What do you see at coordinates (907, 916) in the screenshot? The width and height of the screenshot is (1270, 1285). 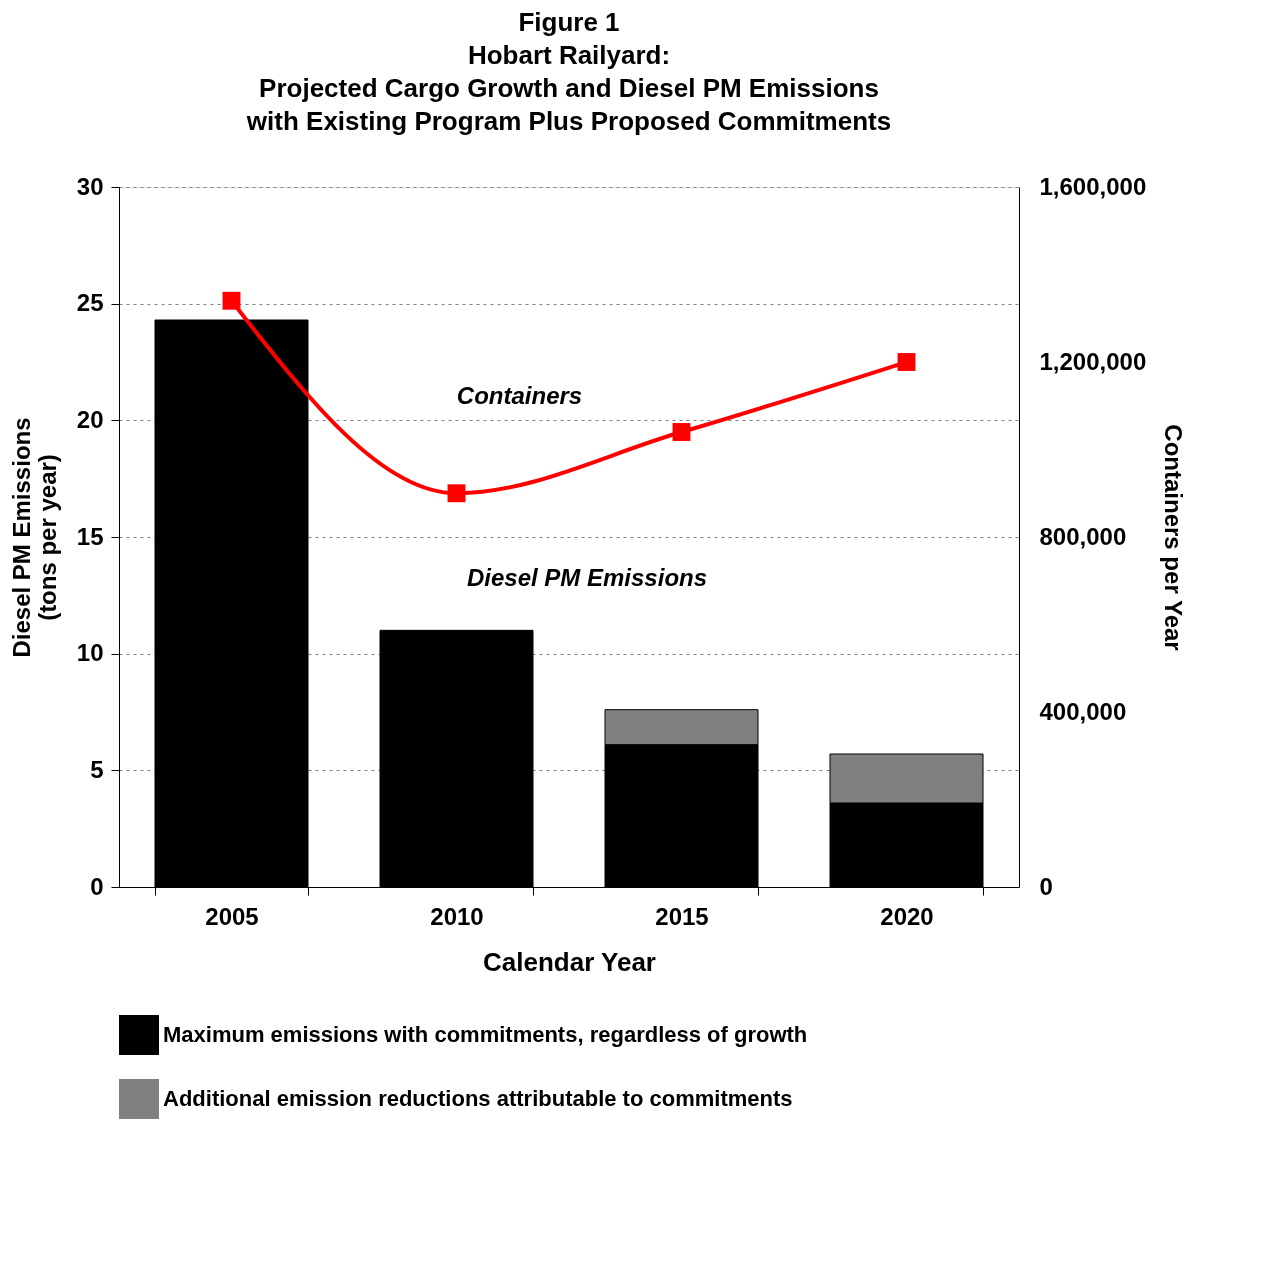 I see `x-tick-label: 2020` at bounding box center [907, 916].